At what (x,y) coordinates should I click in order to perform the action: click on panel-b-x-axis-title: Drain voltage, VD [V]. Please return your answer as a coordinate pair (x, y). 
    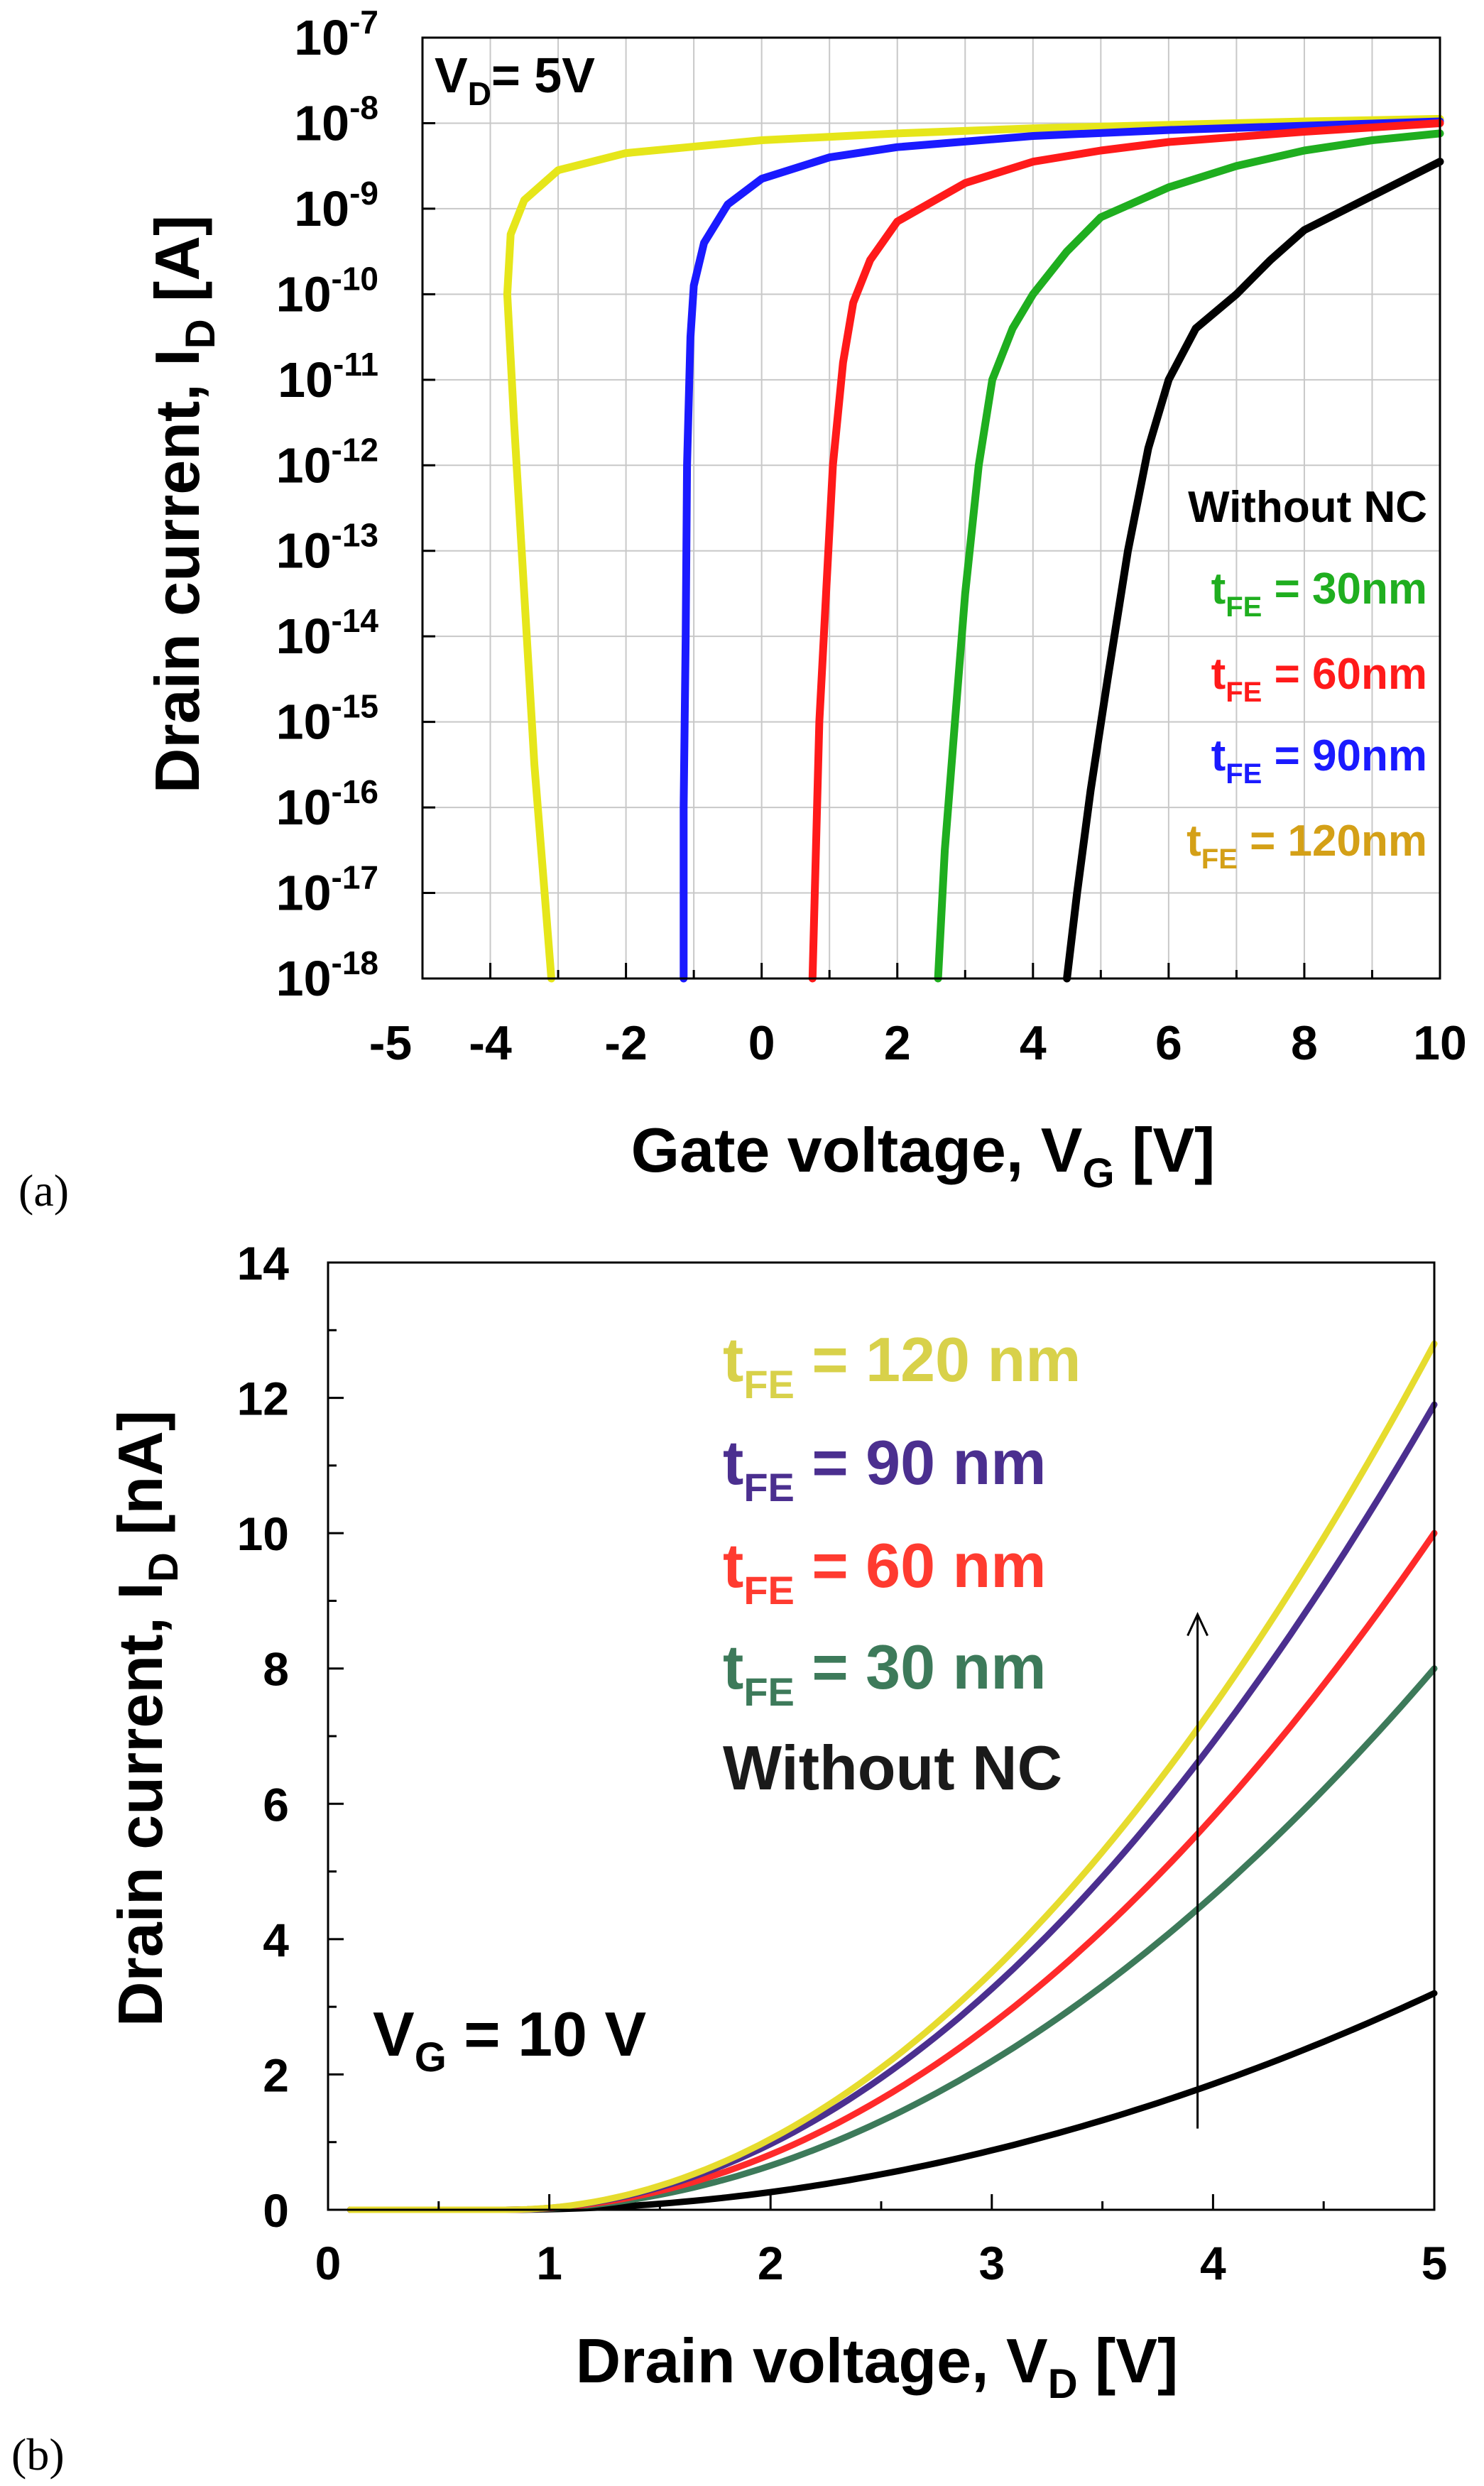
    Looking at the image, I should click on (877, 2366).